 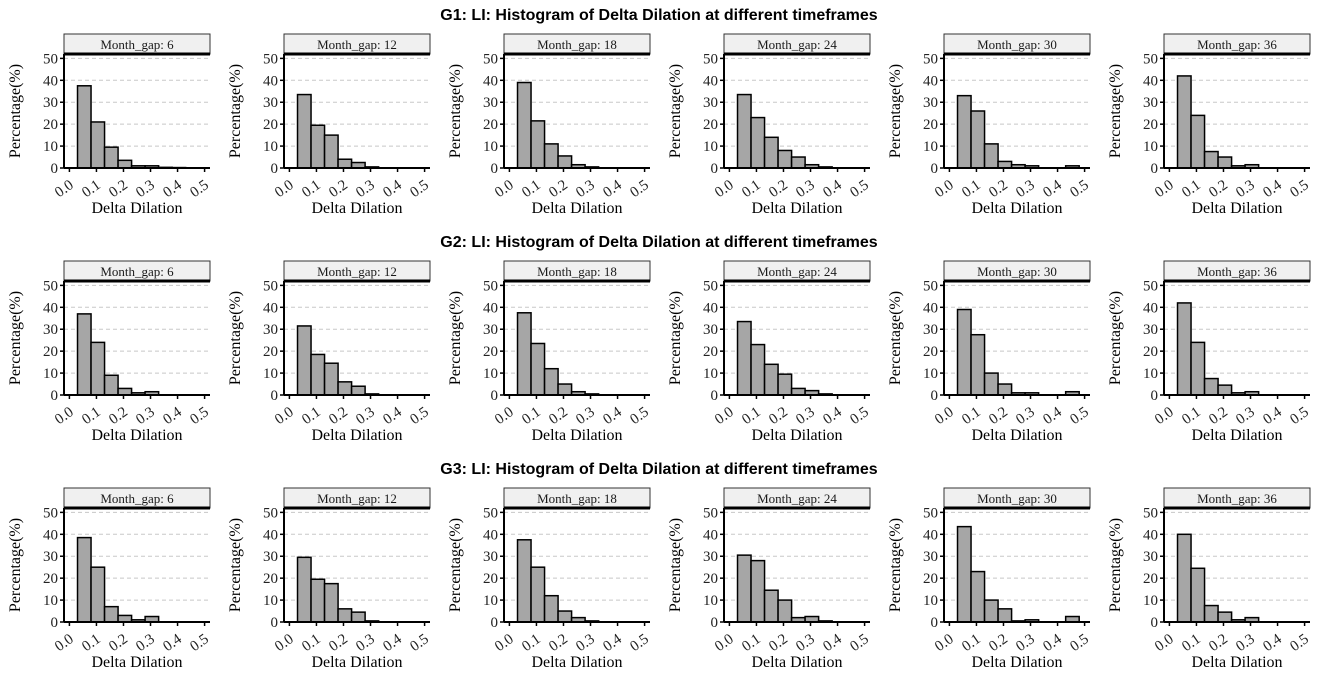 What do you see at coordinates (357, 498) in the screenshot?
I see `facet-strip-label: Month_gap: 12` at bounding box center [357, 498].